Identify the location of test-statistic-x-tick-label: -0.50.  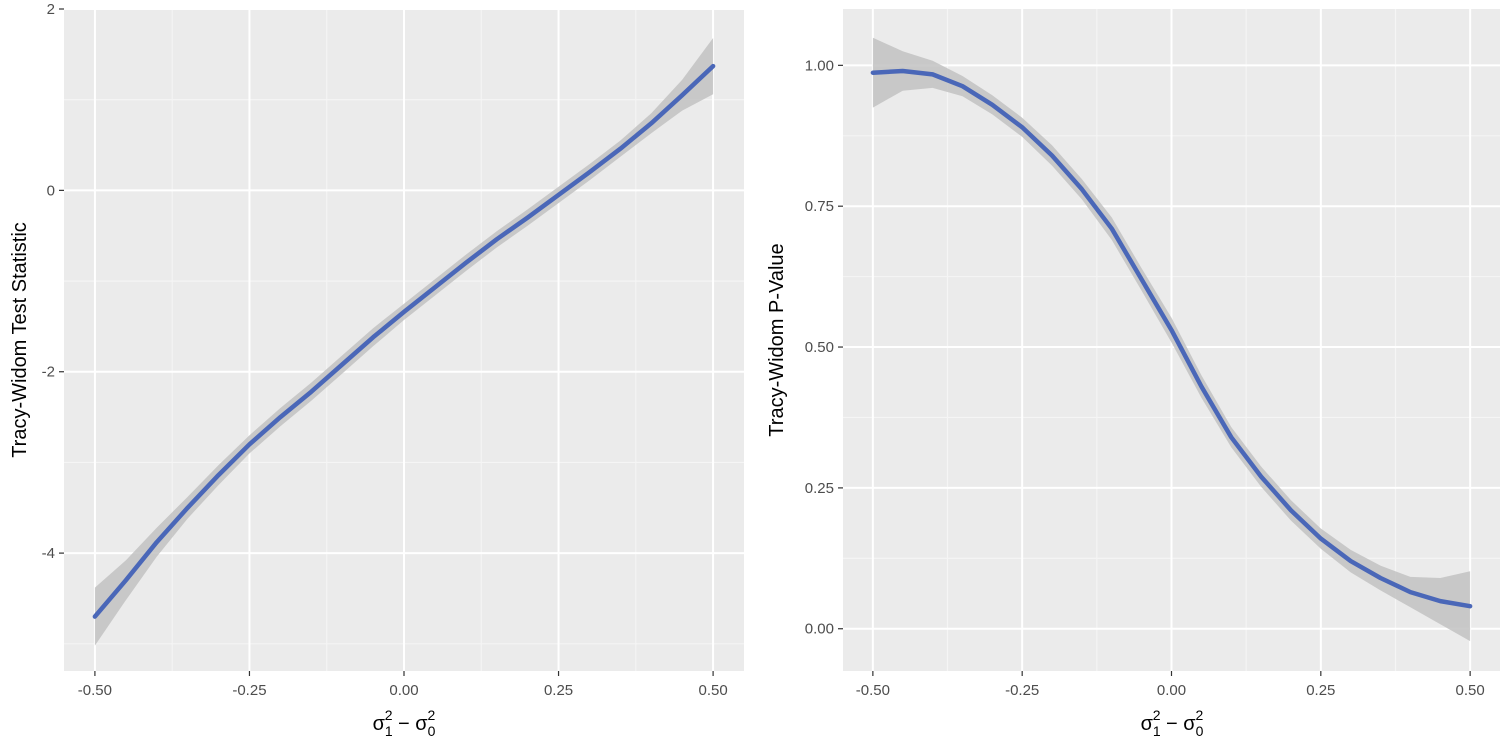
(95, 690).